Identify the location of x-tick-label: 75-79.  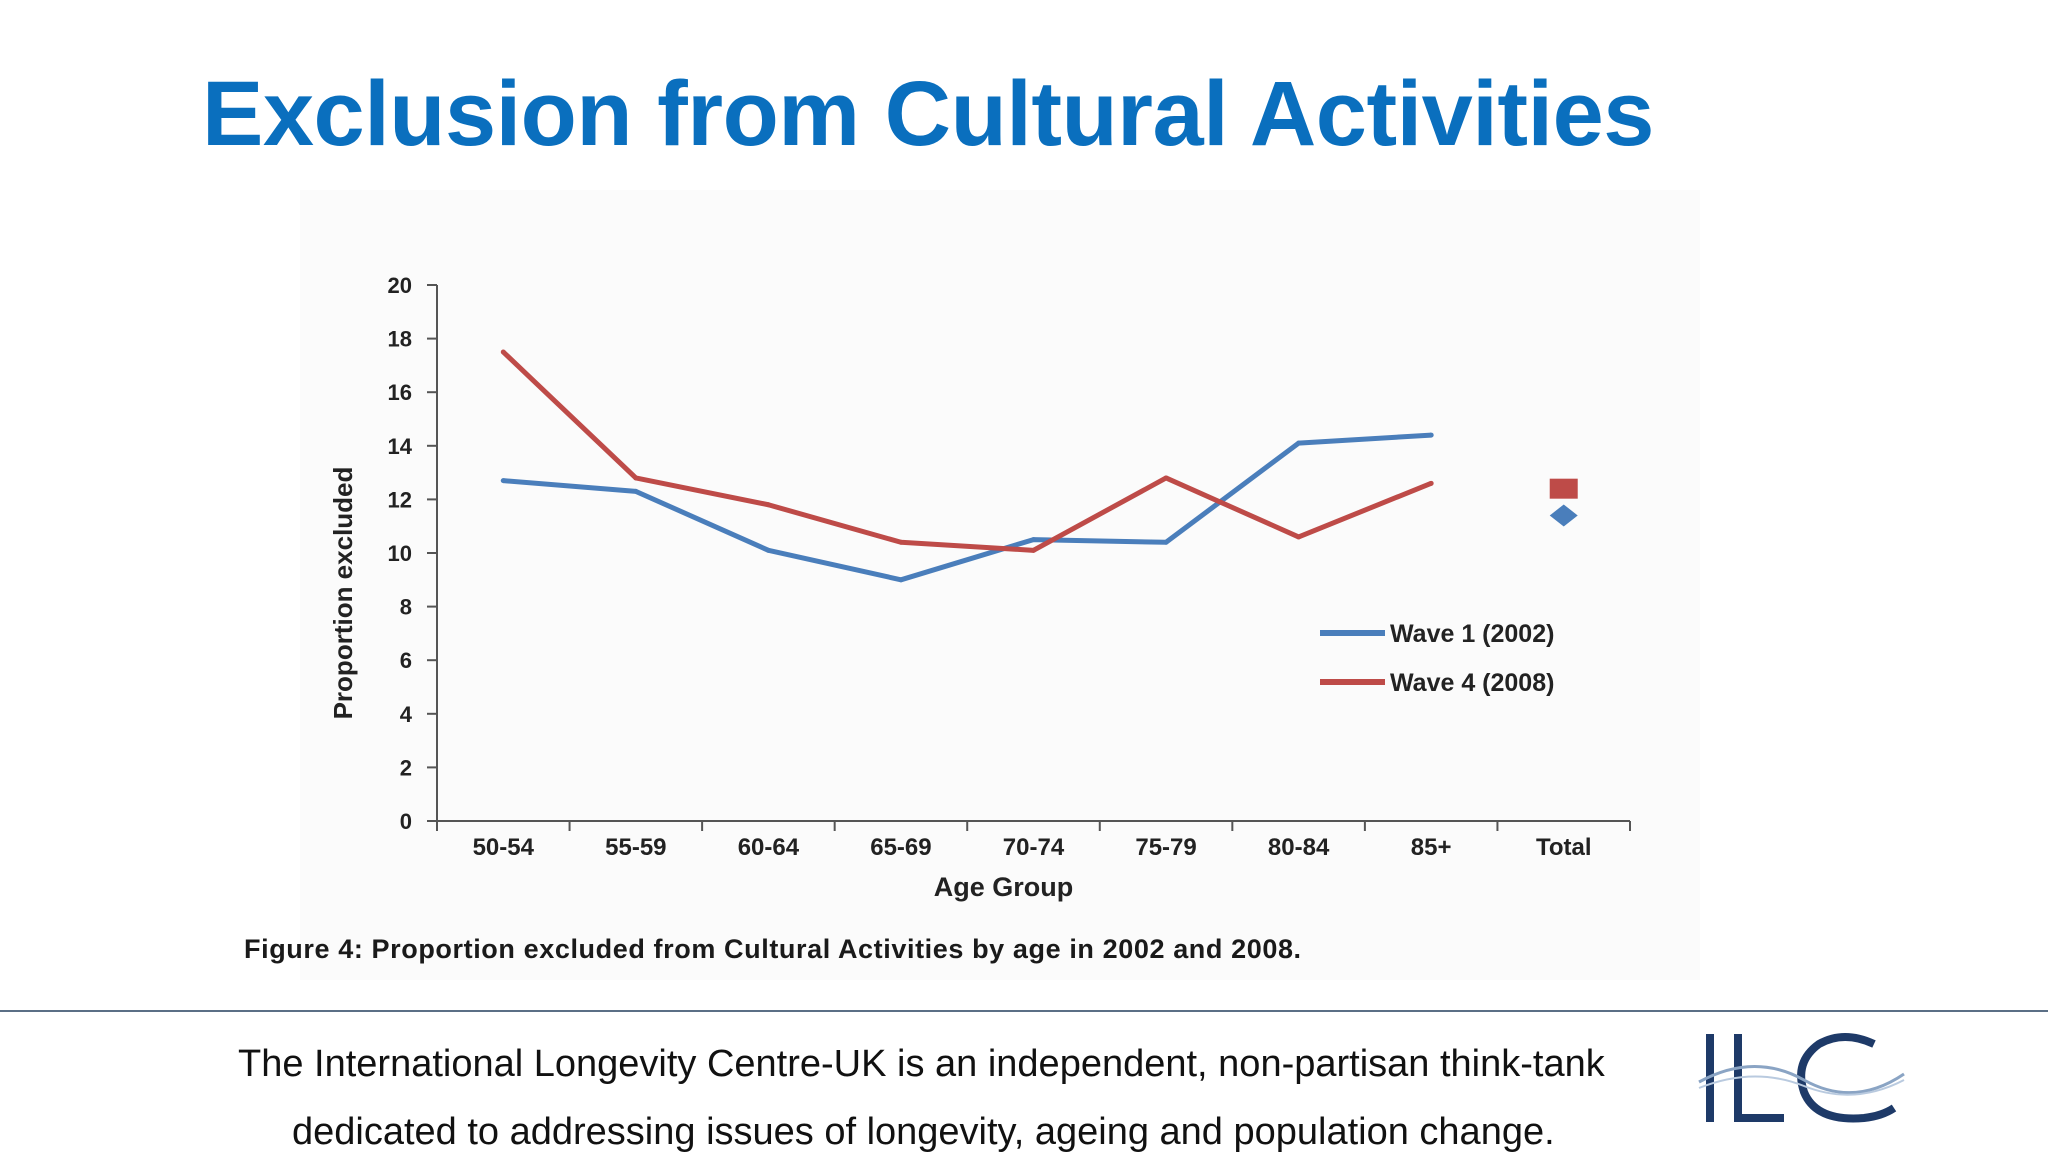
(1165, 847).